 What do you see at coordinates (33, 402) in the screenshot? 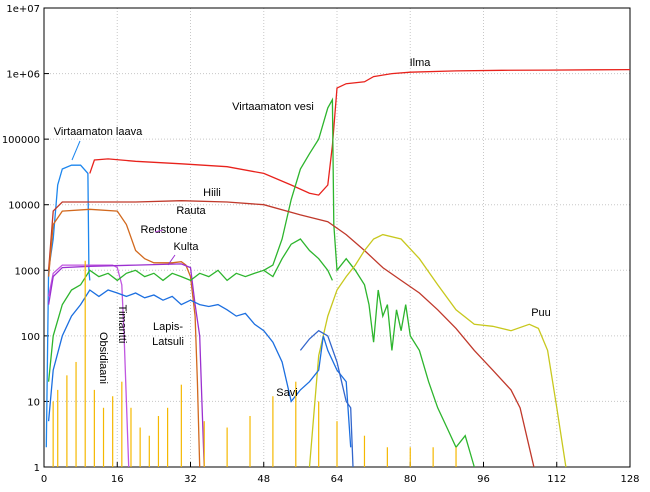
I see `y-tick-label: 10` at bounding box center [33, 402].